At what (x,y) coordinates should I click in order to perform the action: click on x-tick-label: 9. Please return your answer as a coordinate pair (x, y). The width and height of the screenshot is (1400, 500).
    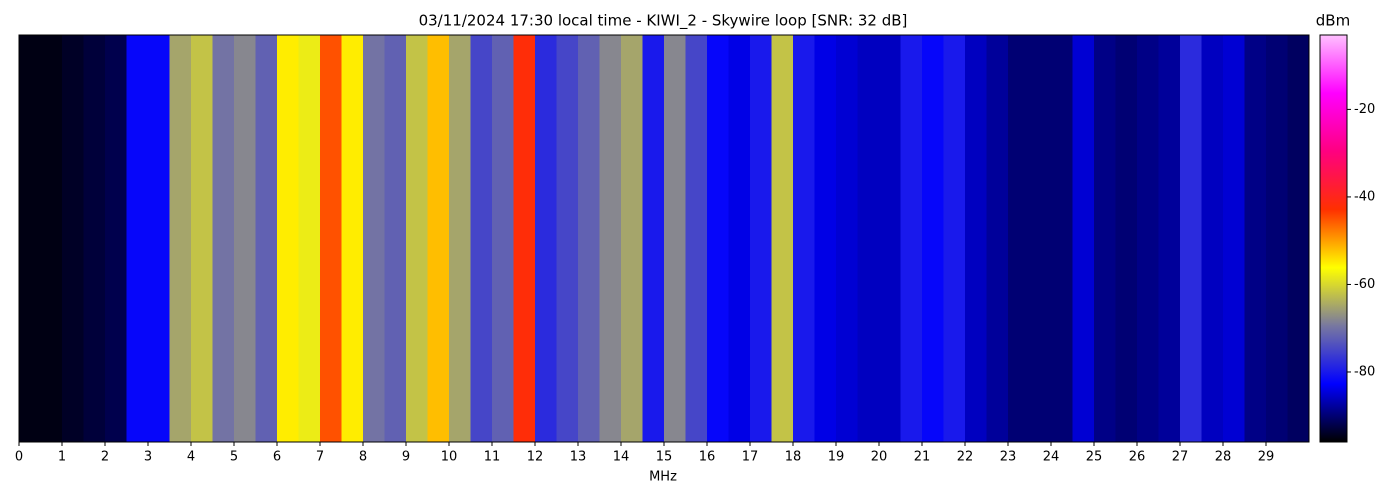
    Looking at the image, I should click on (406, 457).